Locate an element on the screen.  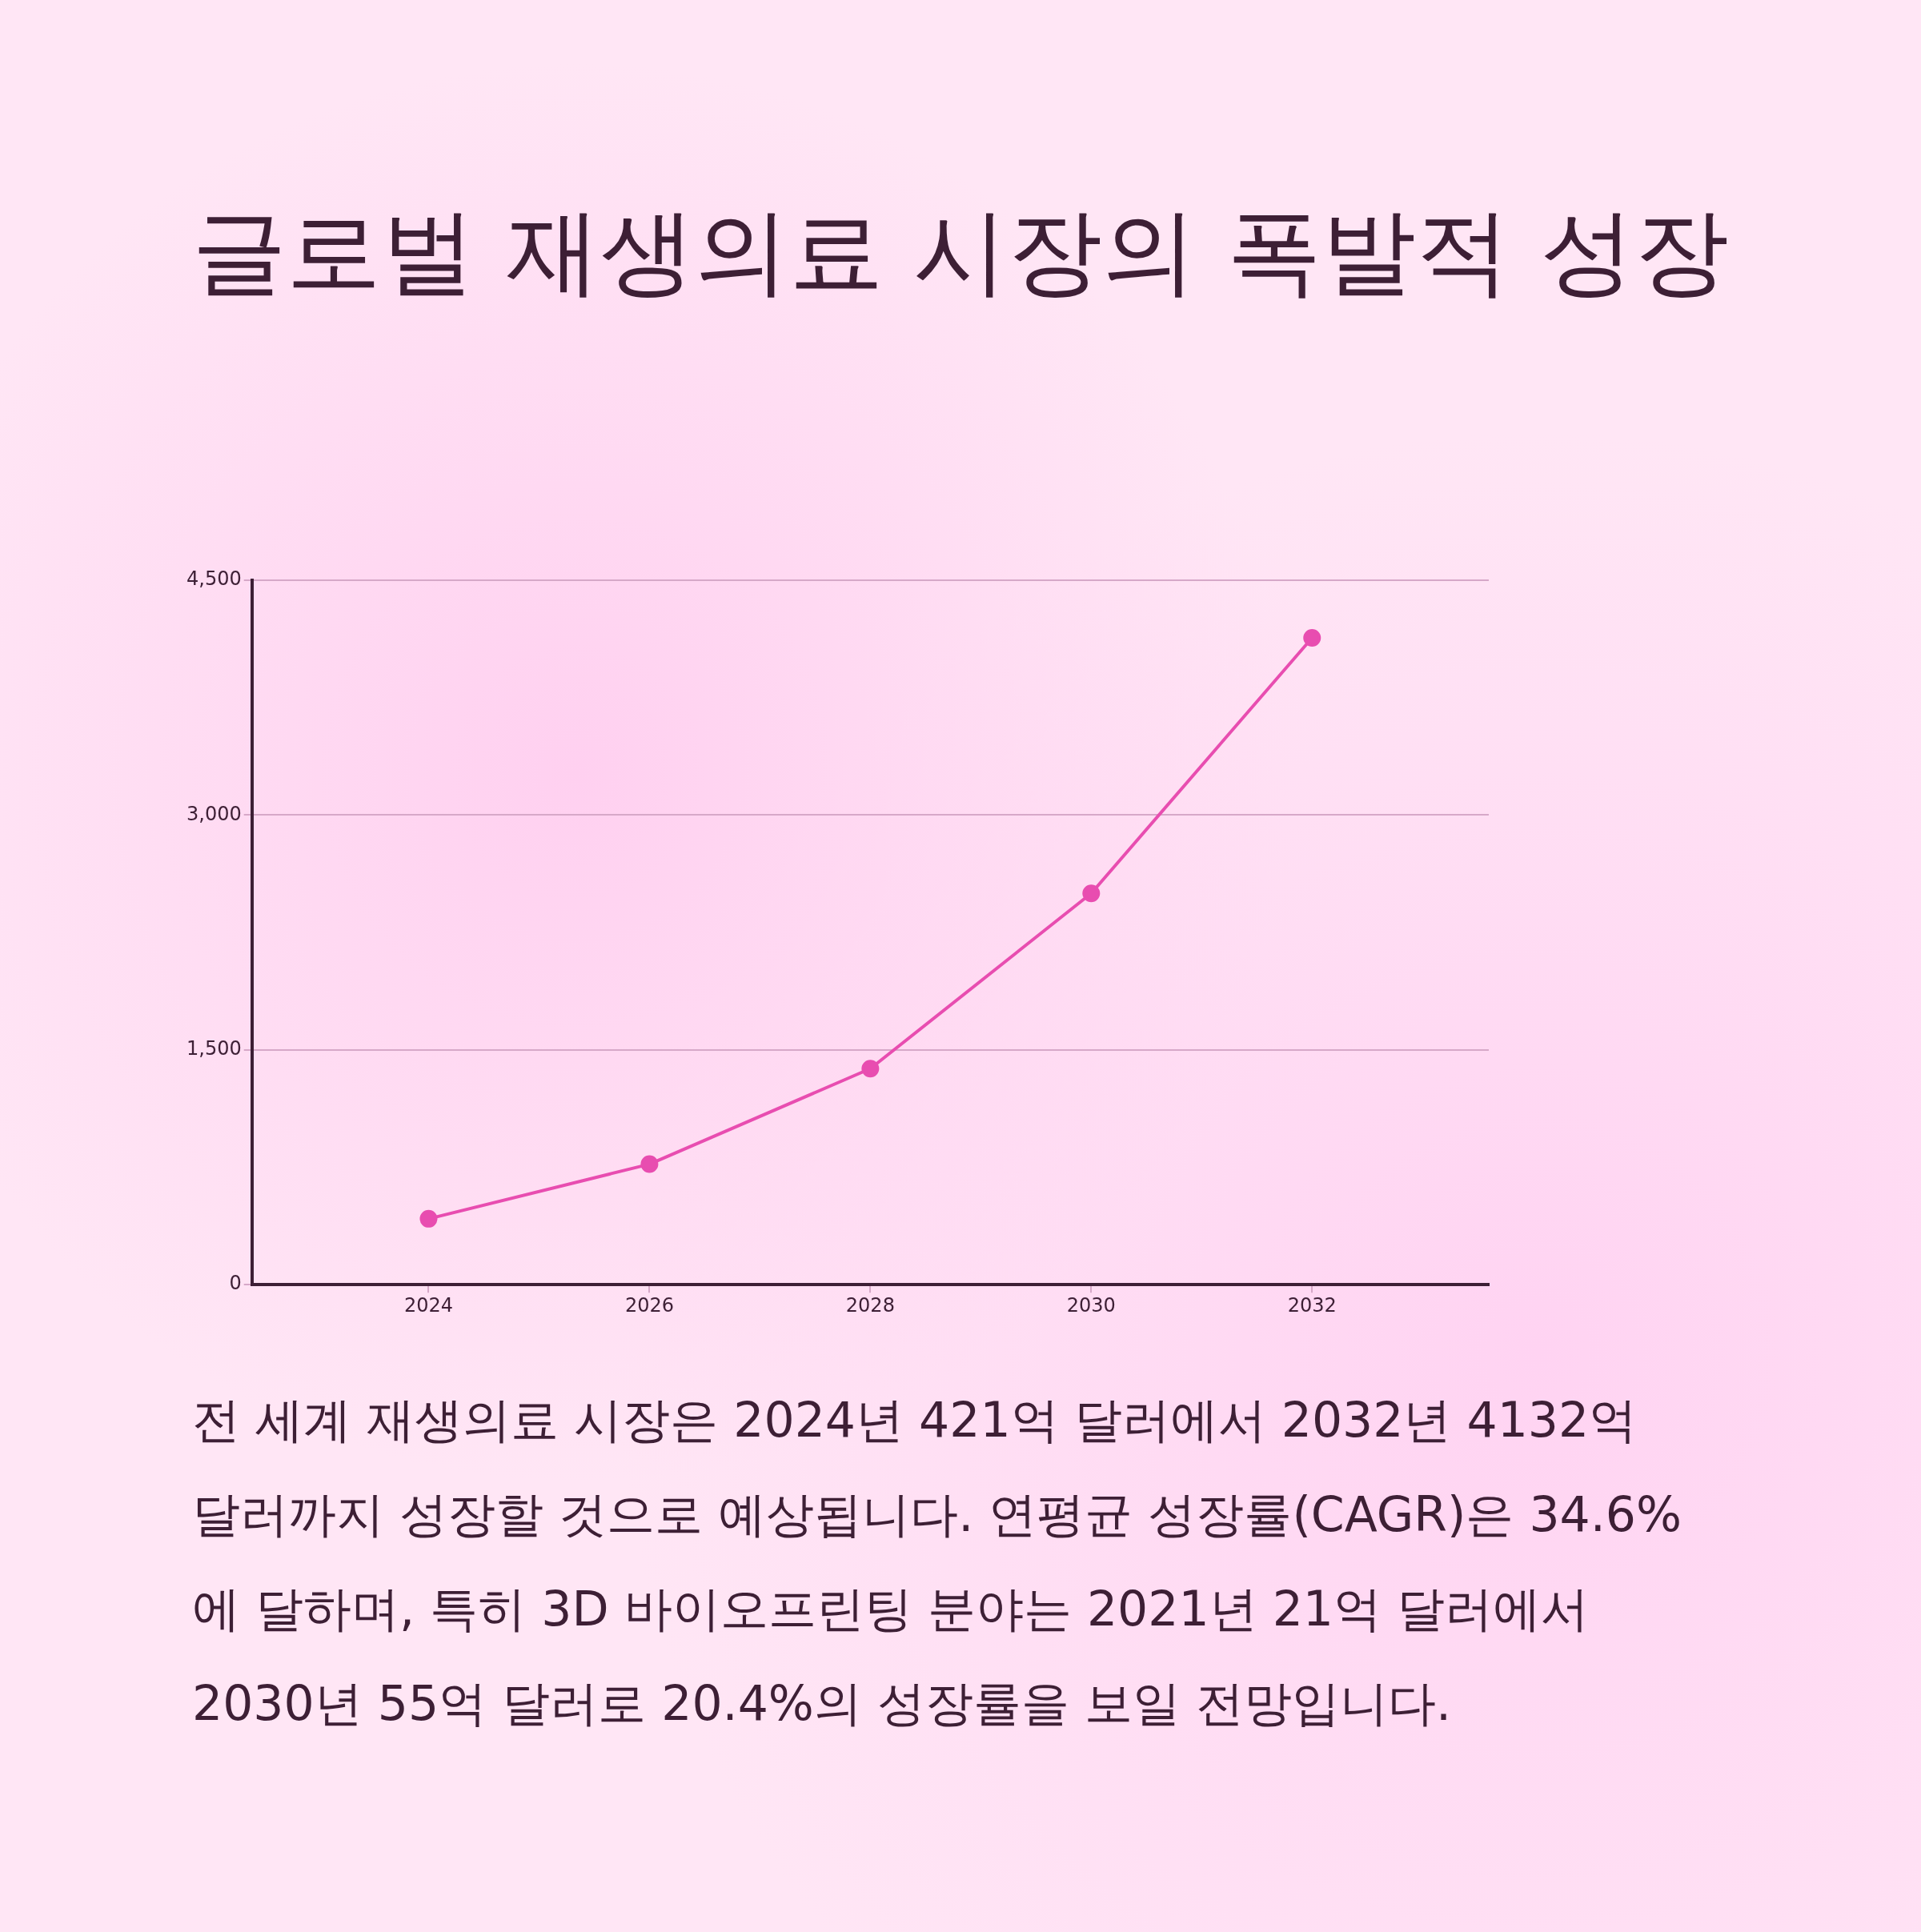
chart-title: 글로벌 재생의료 시장의 폭발적 성장 is located at coordinates (961, 251).